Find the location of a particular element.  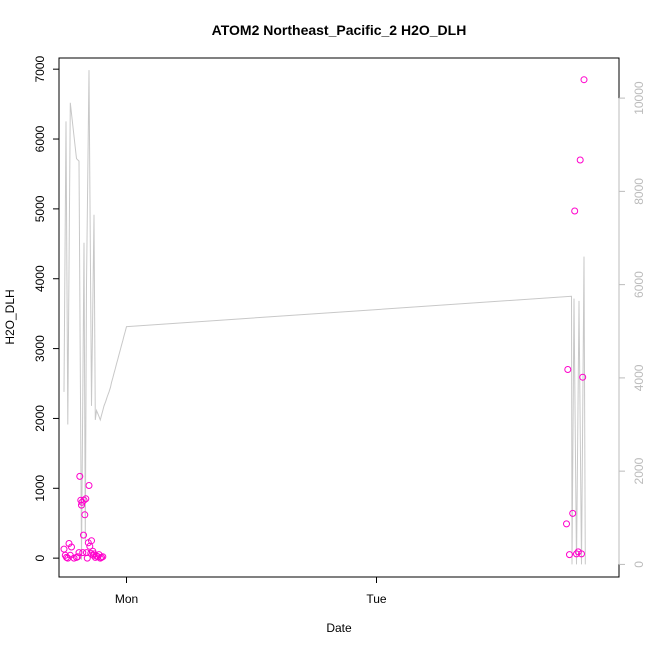

y-axis-label: H2O_DLH is located at coordinates (10, 316).